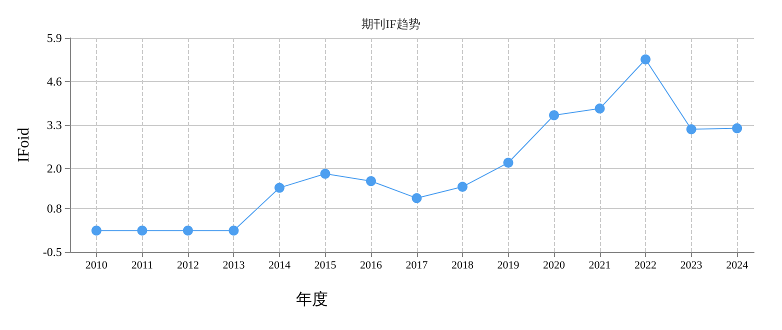  I want to click on y-tick-label: 4.6, so click(54, 81).